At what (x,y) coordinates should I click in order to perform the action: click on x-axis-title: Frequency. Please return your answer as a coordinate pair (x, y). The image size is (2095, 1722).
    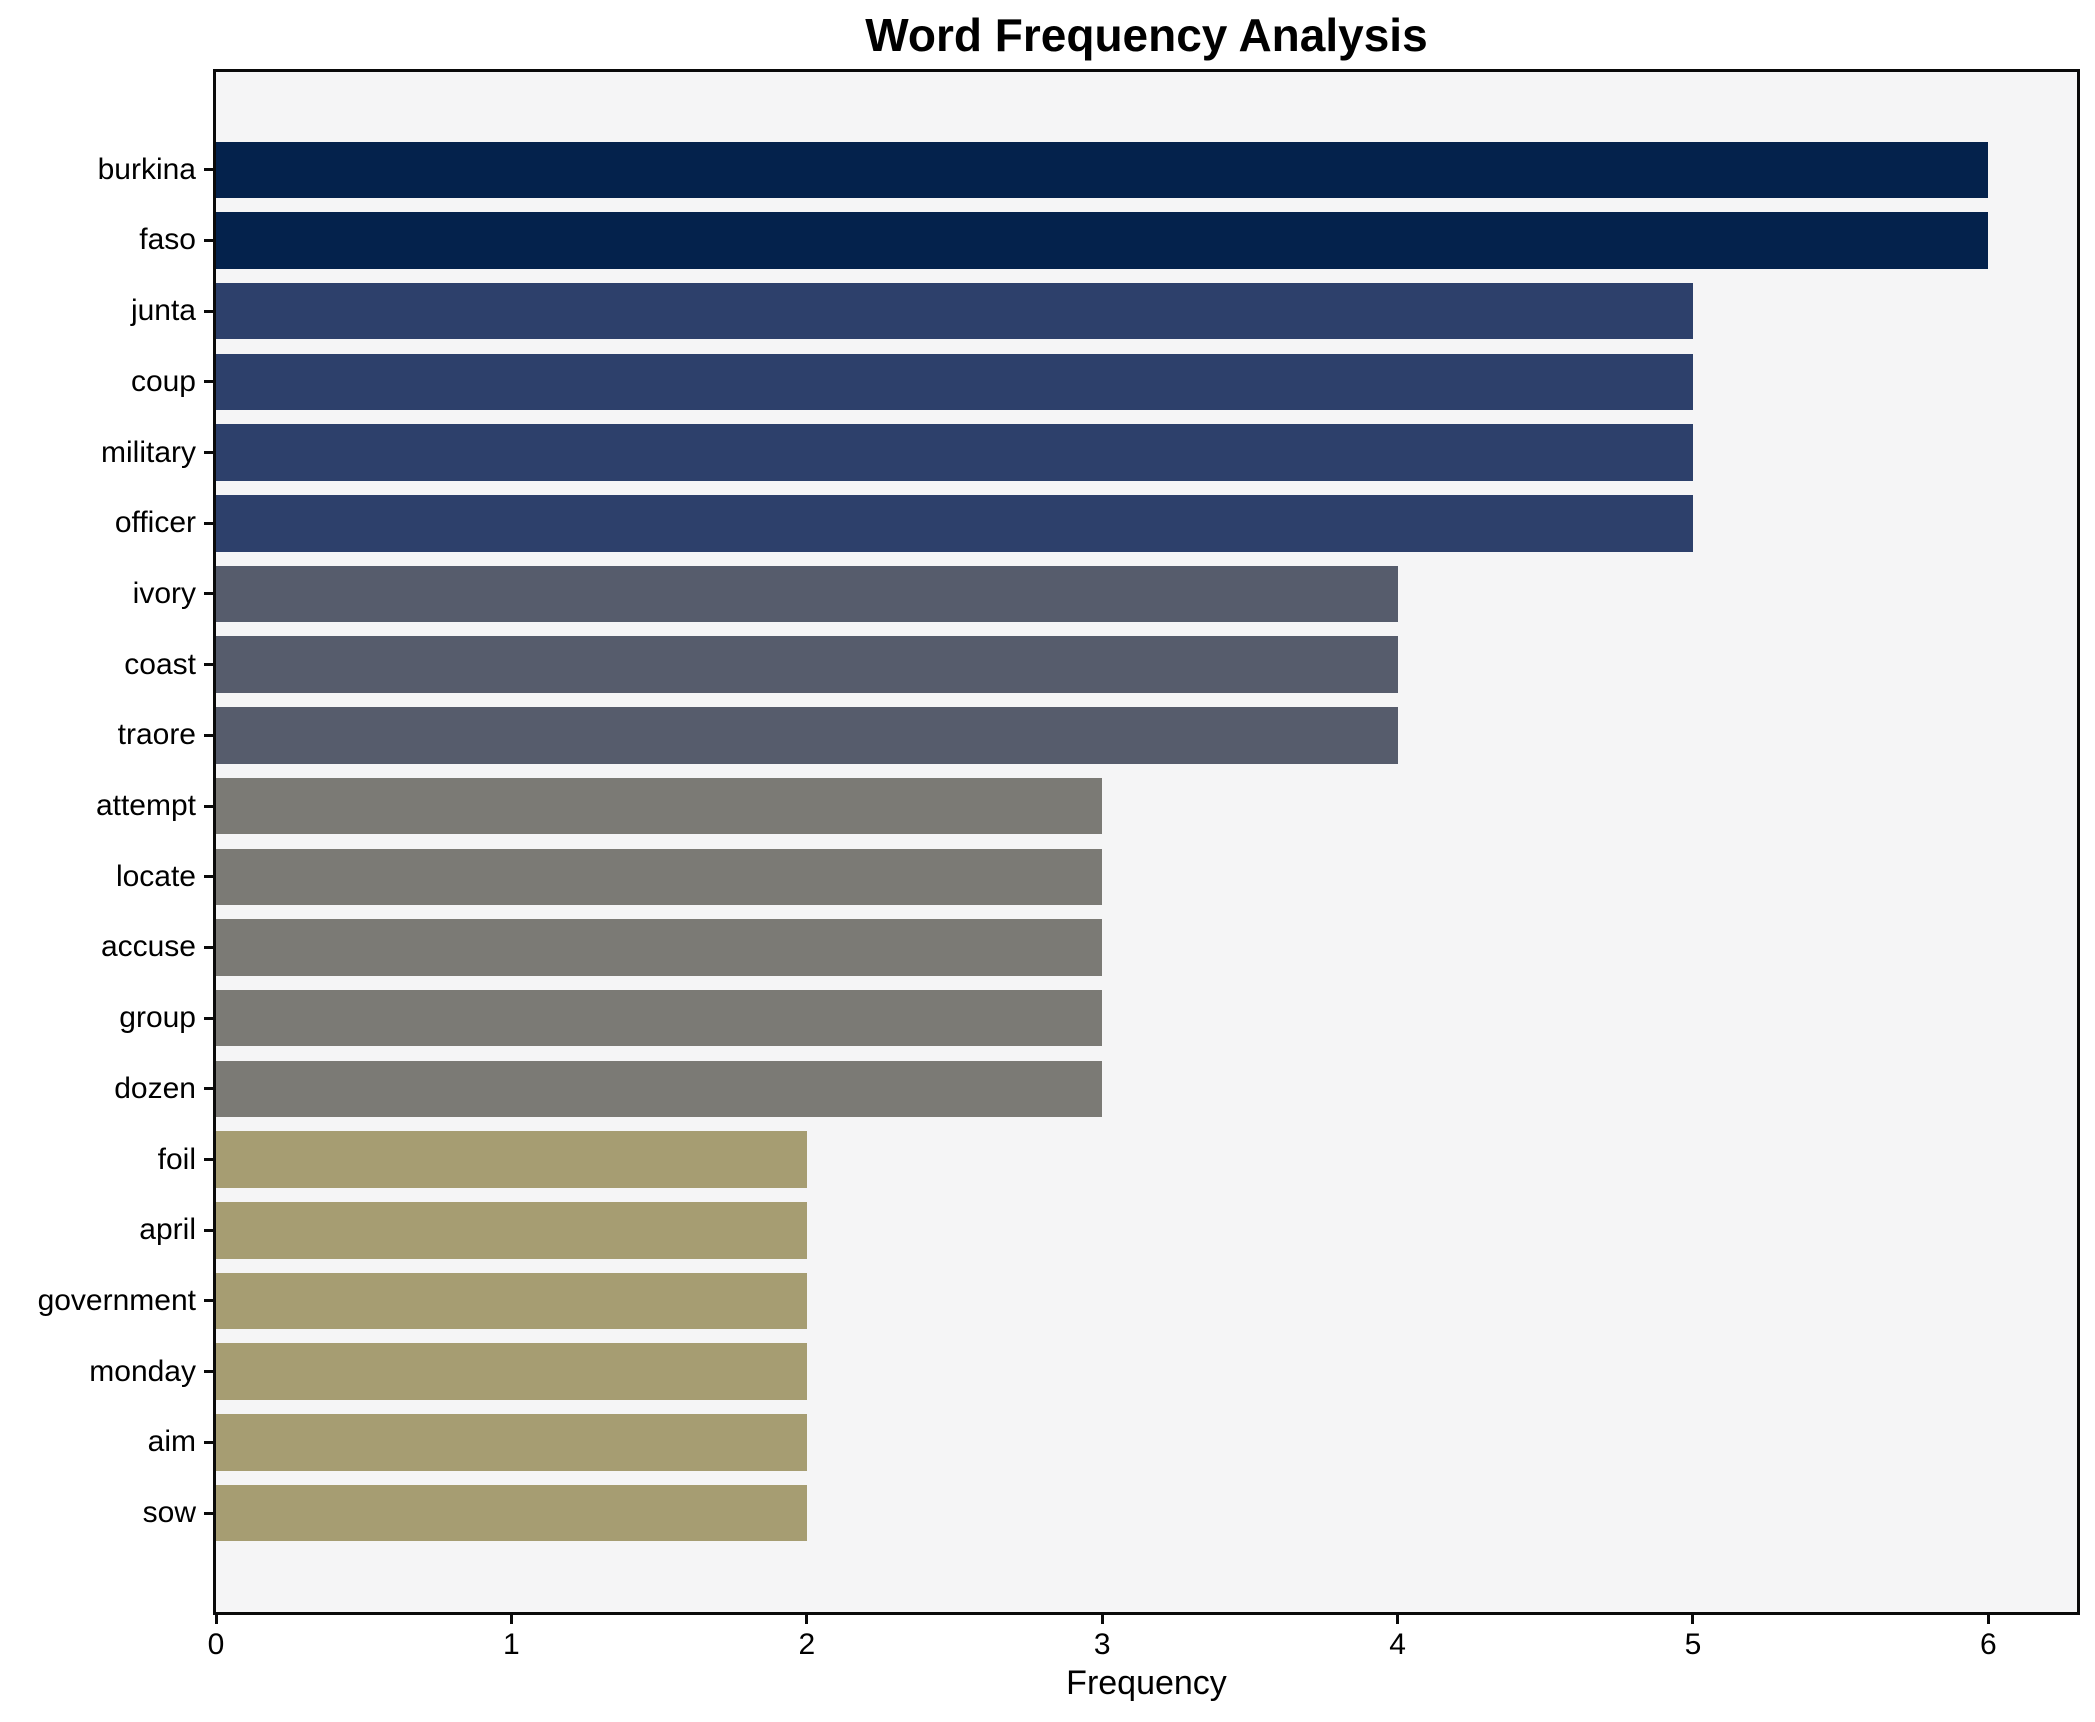
    Looking at the image, I should click on (1146, 1683).